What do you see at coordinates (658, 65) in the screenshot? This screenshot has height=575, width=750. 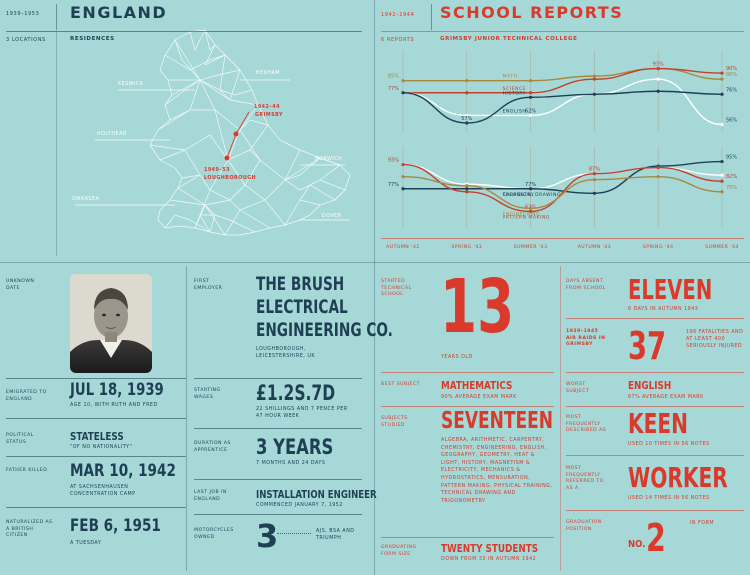 I see `data-label: 93%` at bounding box center [658, 65].